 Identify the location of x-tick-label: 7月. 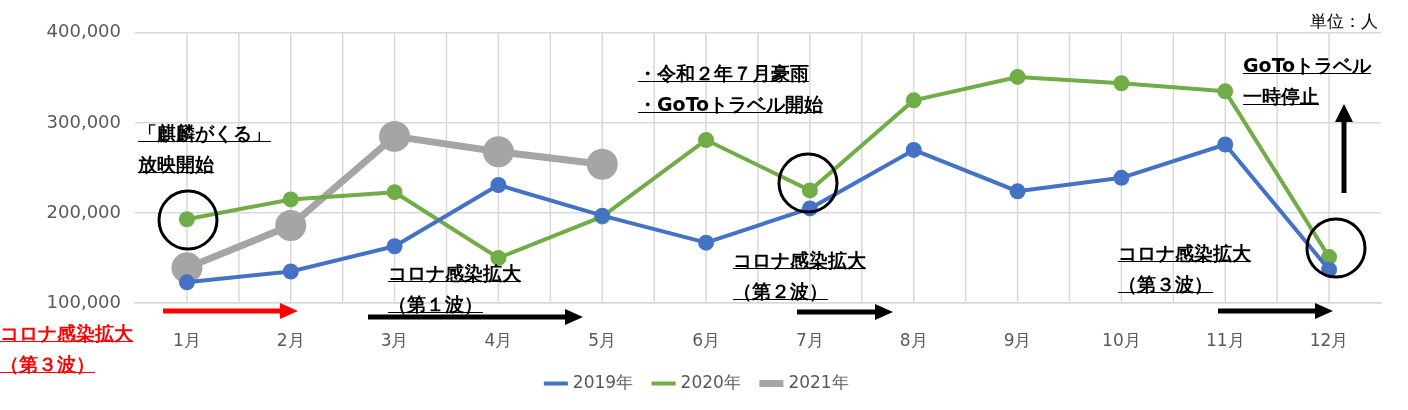
(810, 339).